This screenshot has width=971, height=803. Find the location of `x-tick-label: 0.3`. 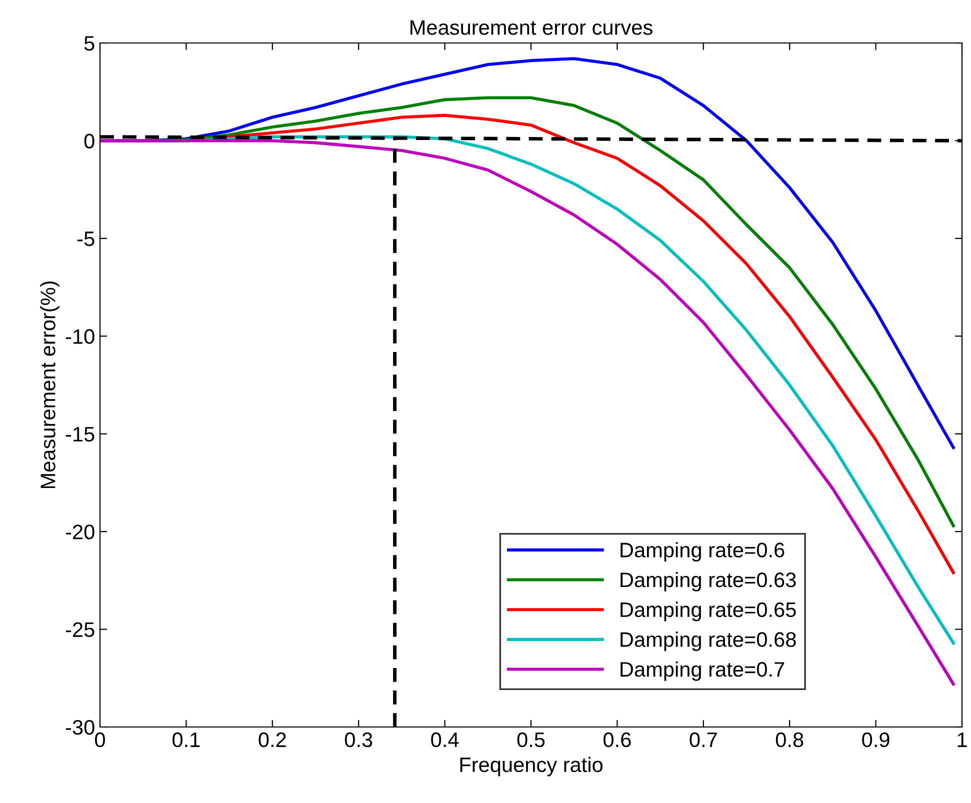

x-tick-label: 0.3 is located at coordinates (358, 740).